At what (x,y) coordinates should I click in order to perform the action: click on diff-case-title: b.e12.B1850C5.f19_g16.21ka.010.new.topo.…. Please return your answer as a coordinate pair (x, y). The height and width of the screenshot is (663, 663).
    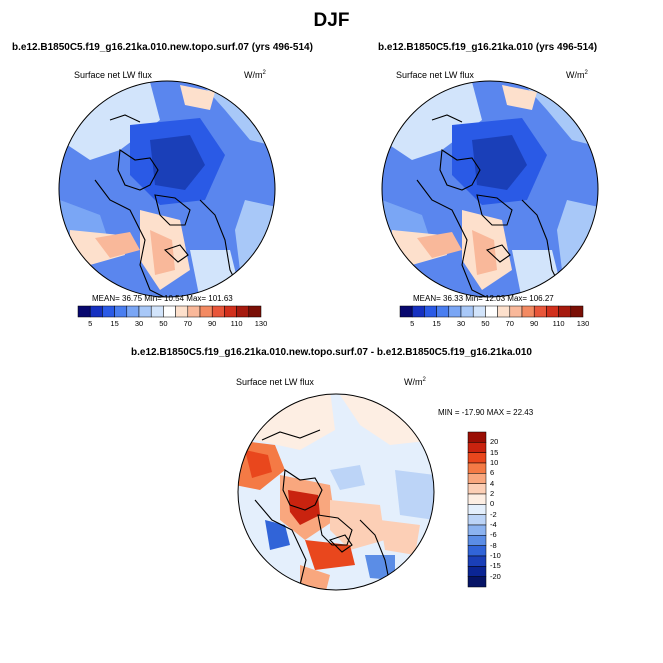
    Looking at the image, I should click on (331, 352).